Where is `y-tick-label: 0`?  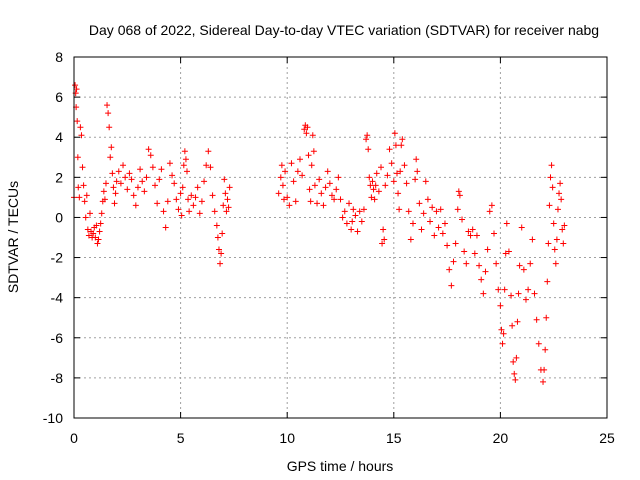
y-tick-label: 0 is located at coordinates (59, 217).